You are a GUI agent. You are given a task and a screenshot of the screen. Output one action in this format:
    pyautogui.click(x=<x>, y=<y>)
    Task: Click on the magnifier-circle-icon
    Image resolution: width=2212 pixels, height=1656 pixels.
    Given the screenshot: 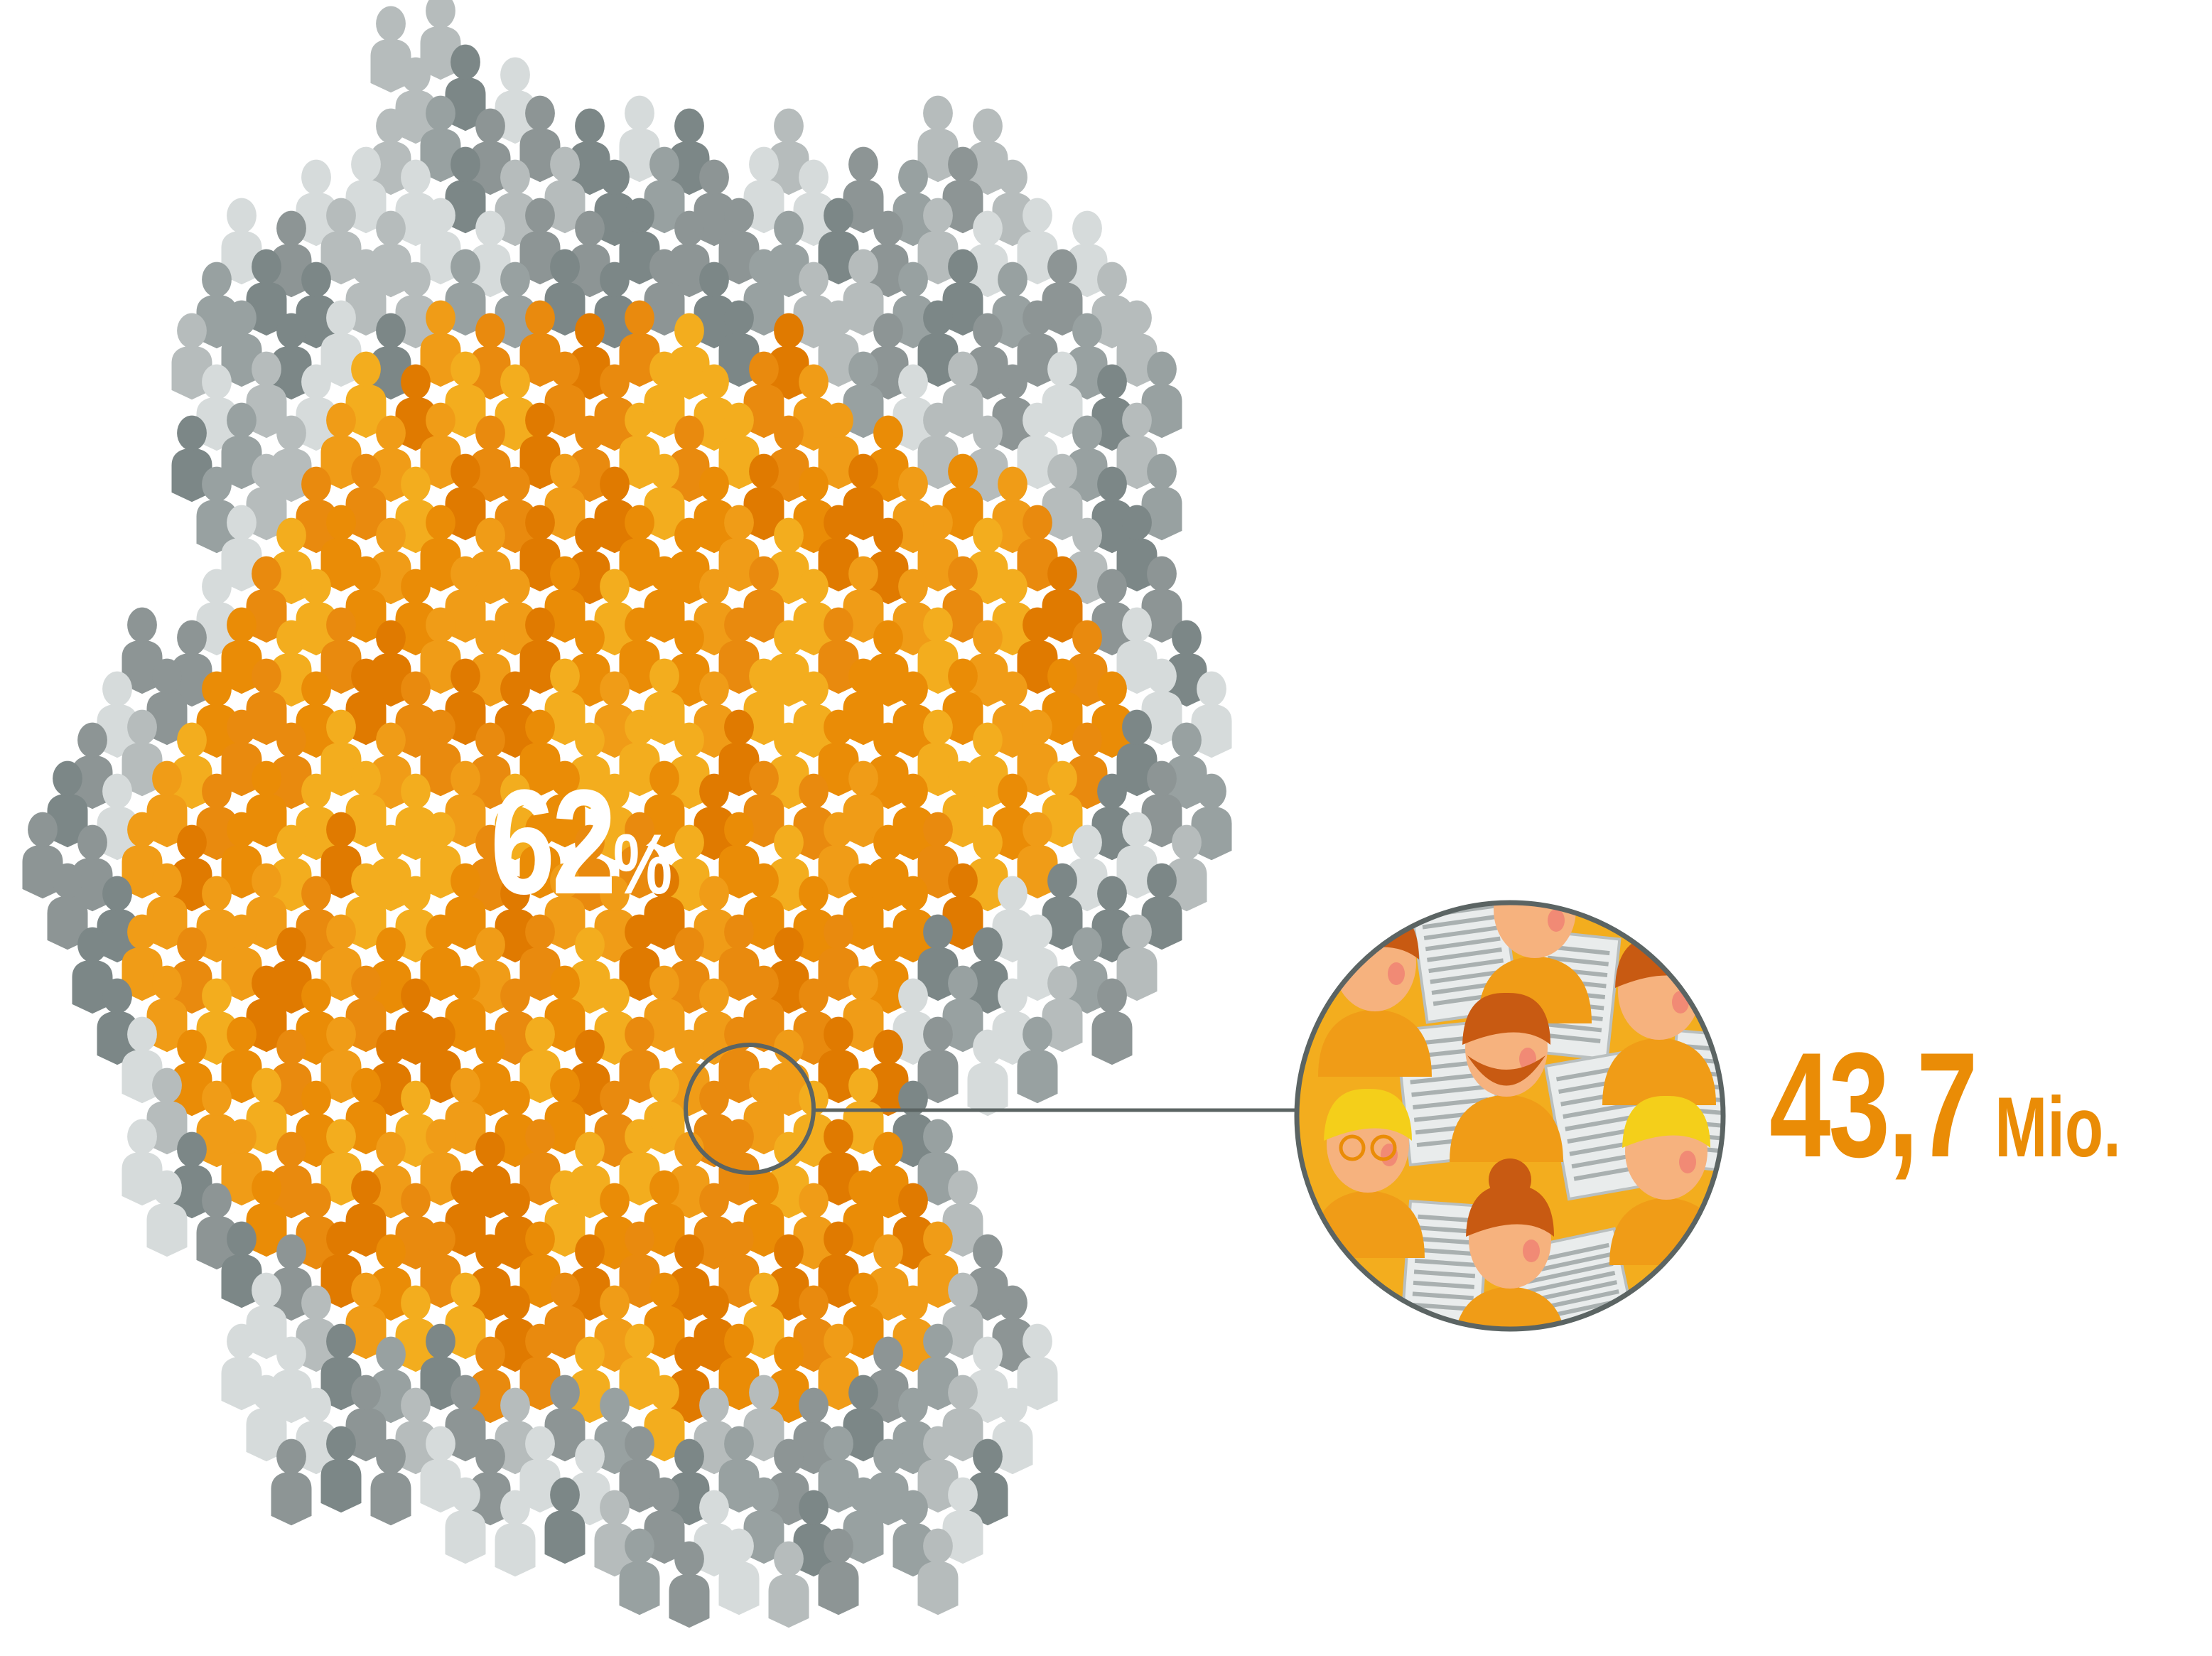 What is the action you would take?
    pyautogui.click(x=1510, y=1116)
    